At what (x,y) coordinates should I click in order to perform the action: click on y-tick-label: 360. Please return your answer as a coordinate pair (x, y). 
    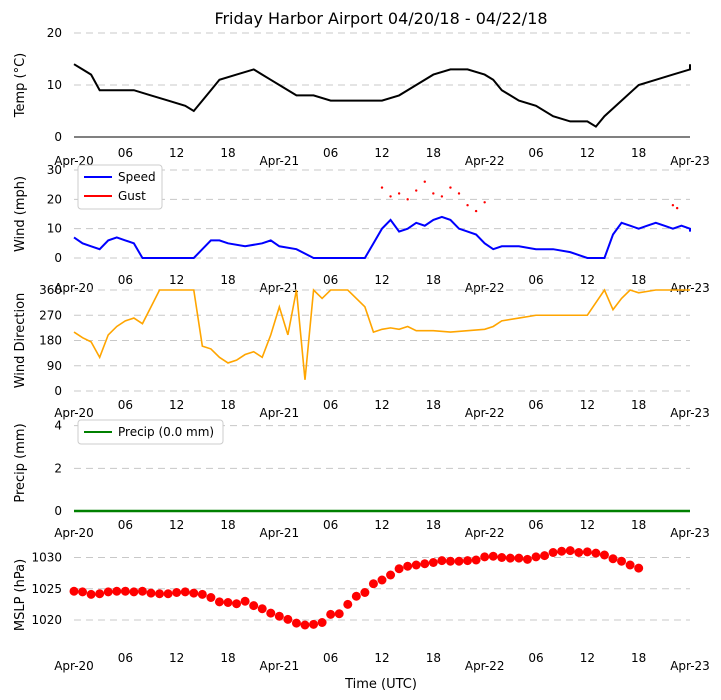
    Looking at the image, I should click on (50, 290).